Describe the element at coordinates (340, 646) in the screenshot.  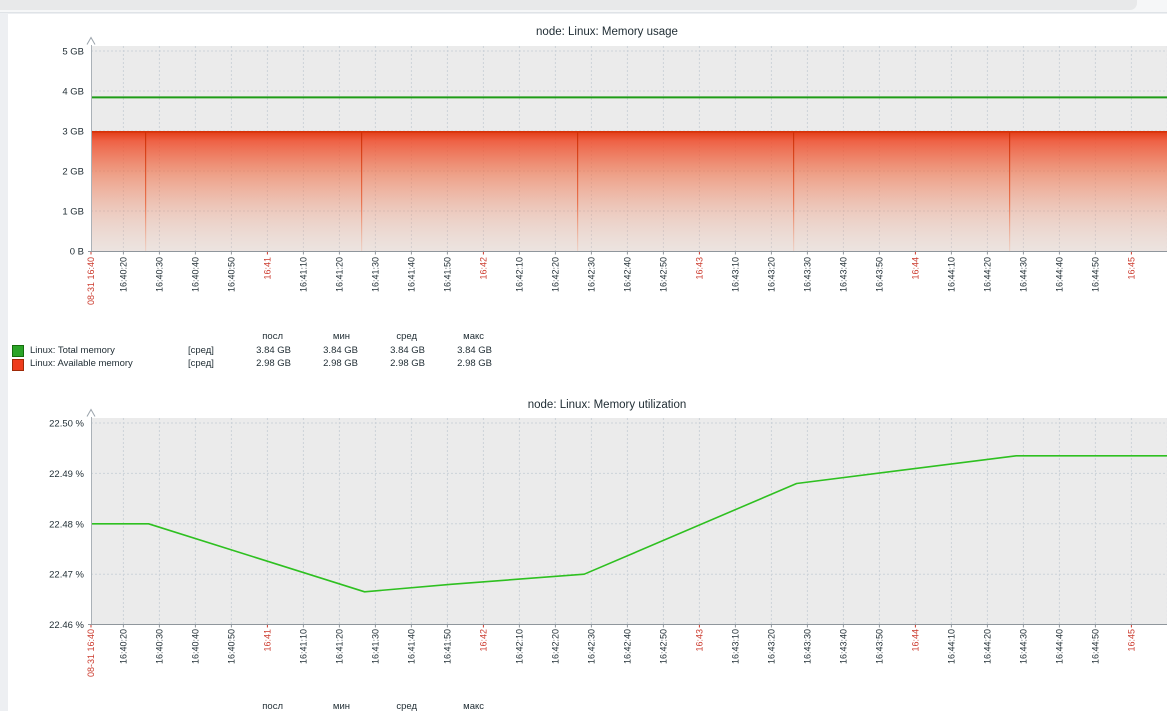
I see `x-tick-label: 16:41:20` at that location.